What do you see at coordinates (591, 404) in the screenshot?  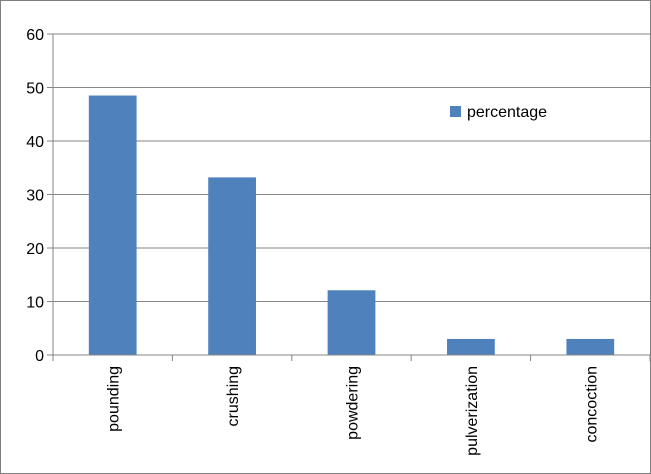 I see `x-tick-label: concoction` at bounding box center [591, 404].